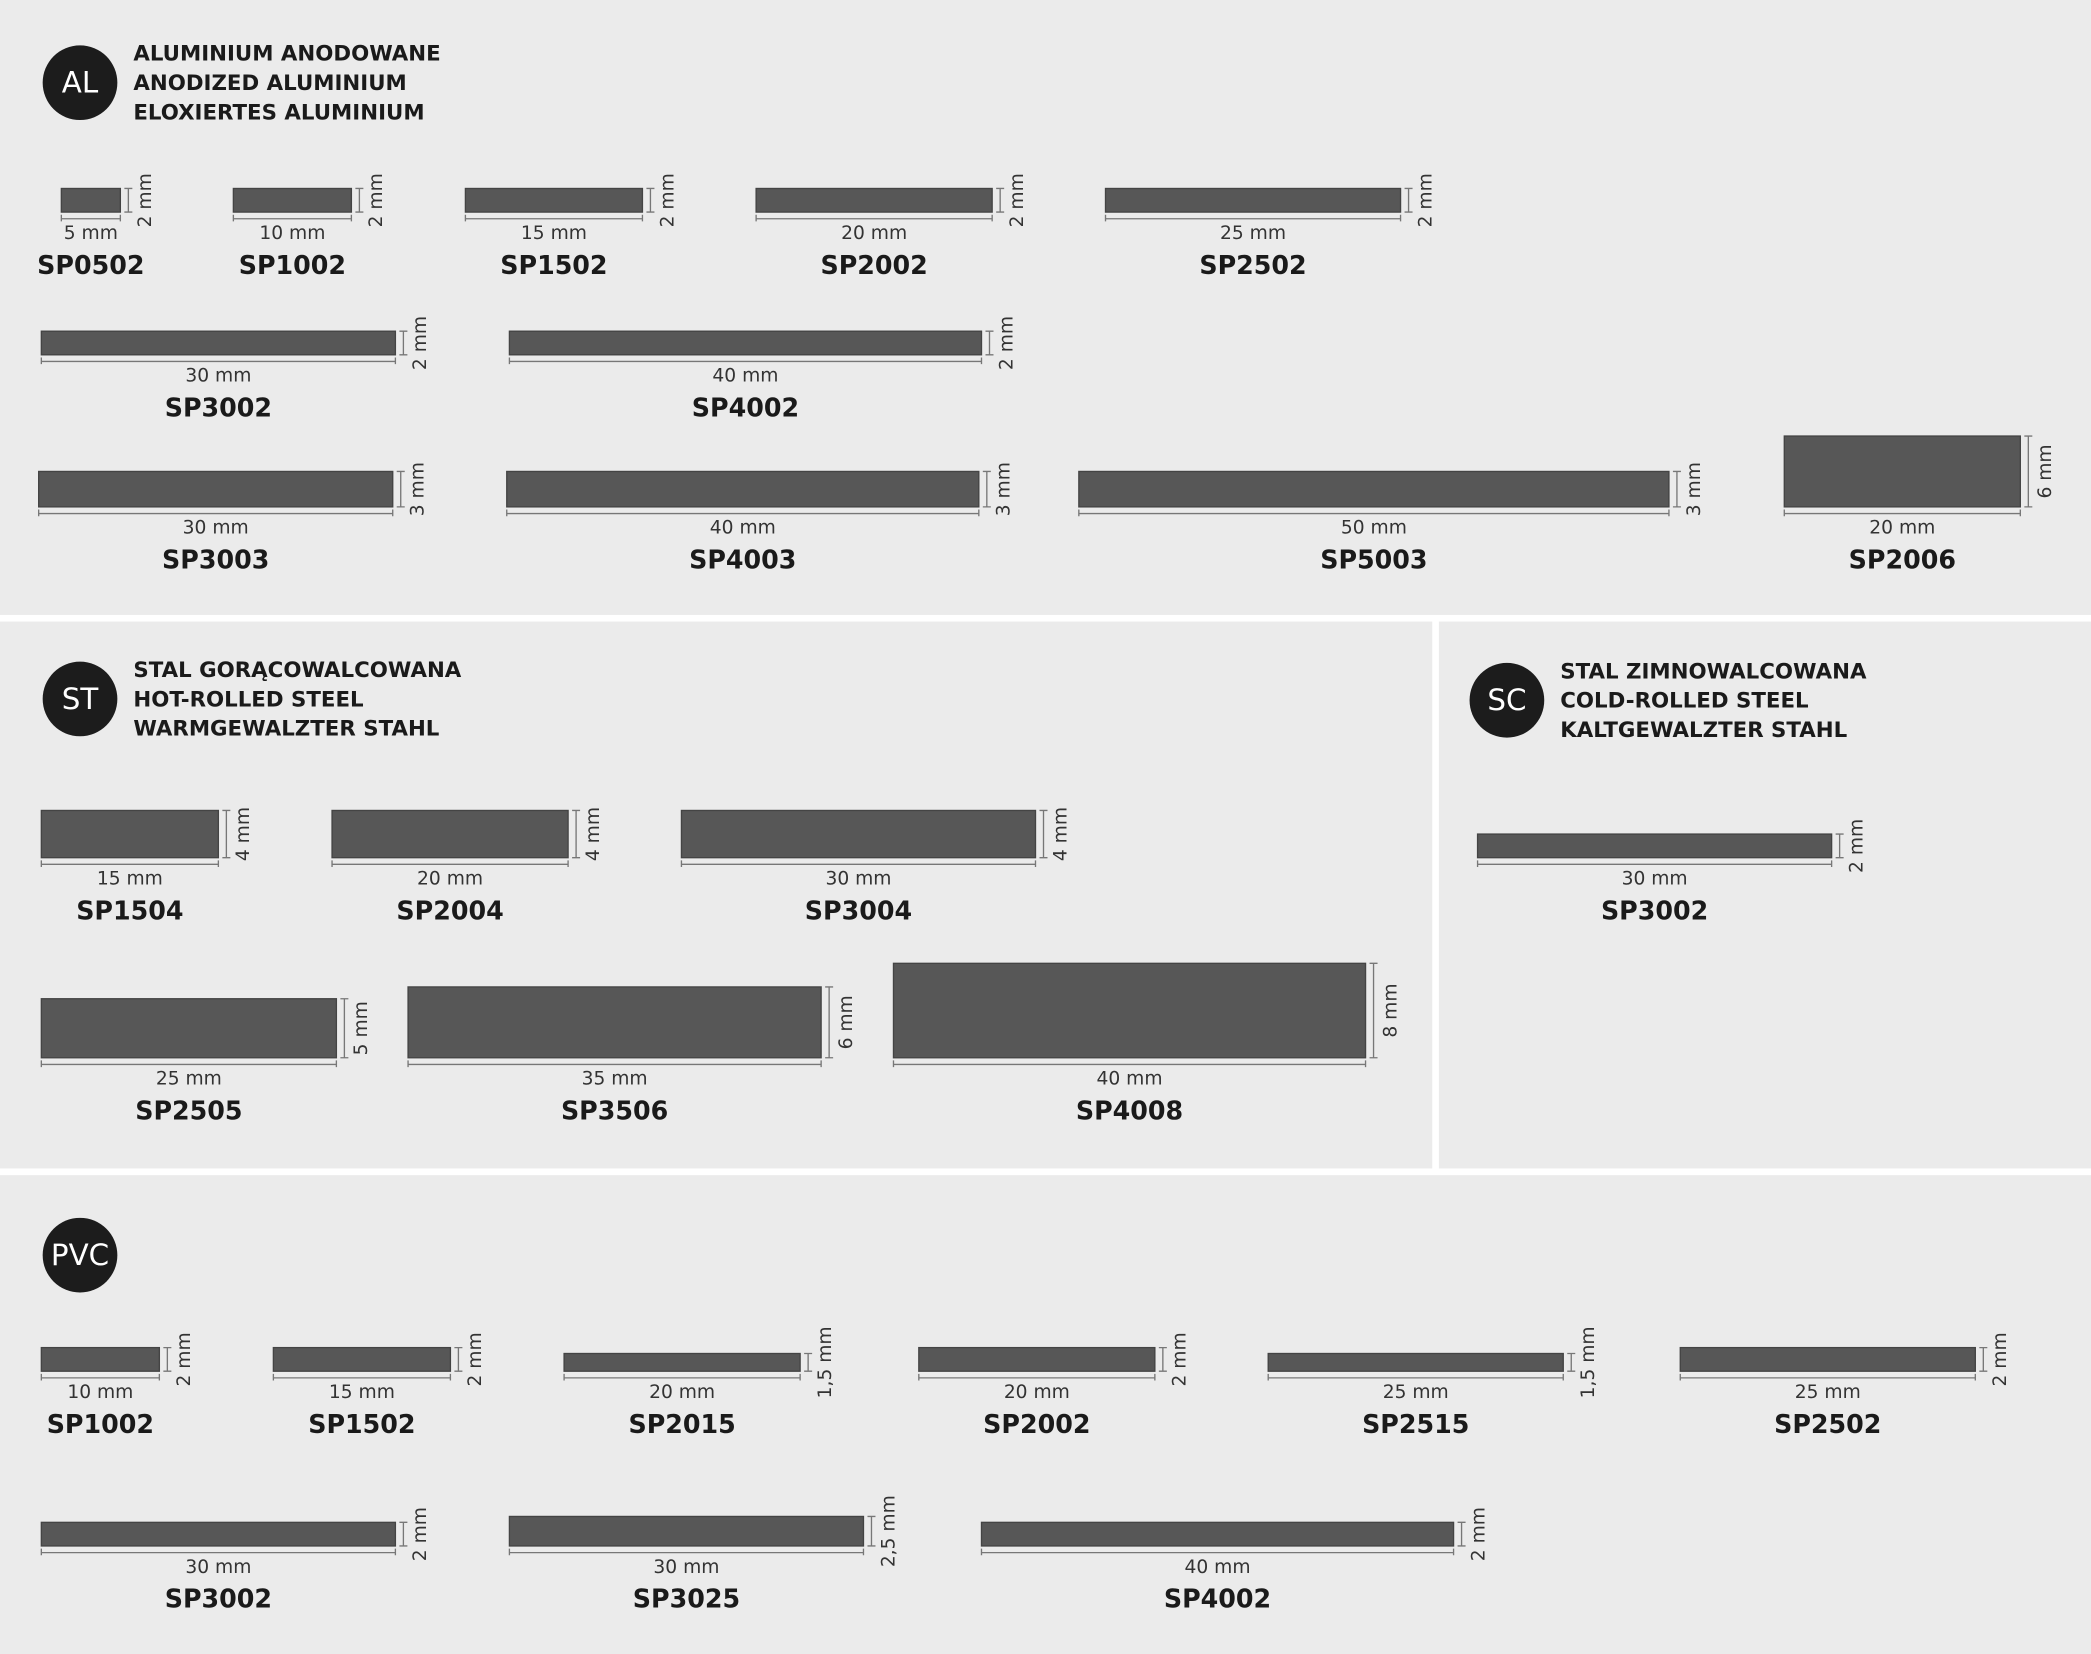 The height and width of the screenshot is (1654, 2091). What do you see at coordinates (100, 1392) in the screenshot?
I see `width-label: 10 mm` at bounding box center [100, 1392].